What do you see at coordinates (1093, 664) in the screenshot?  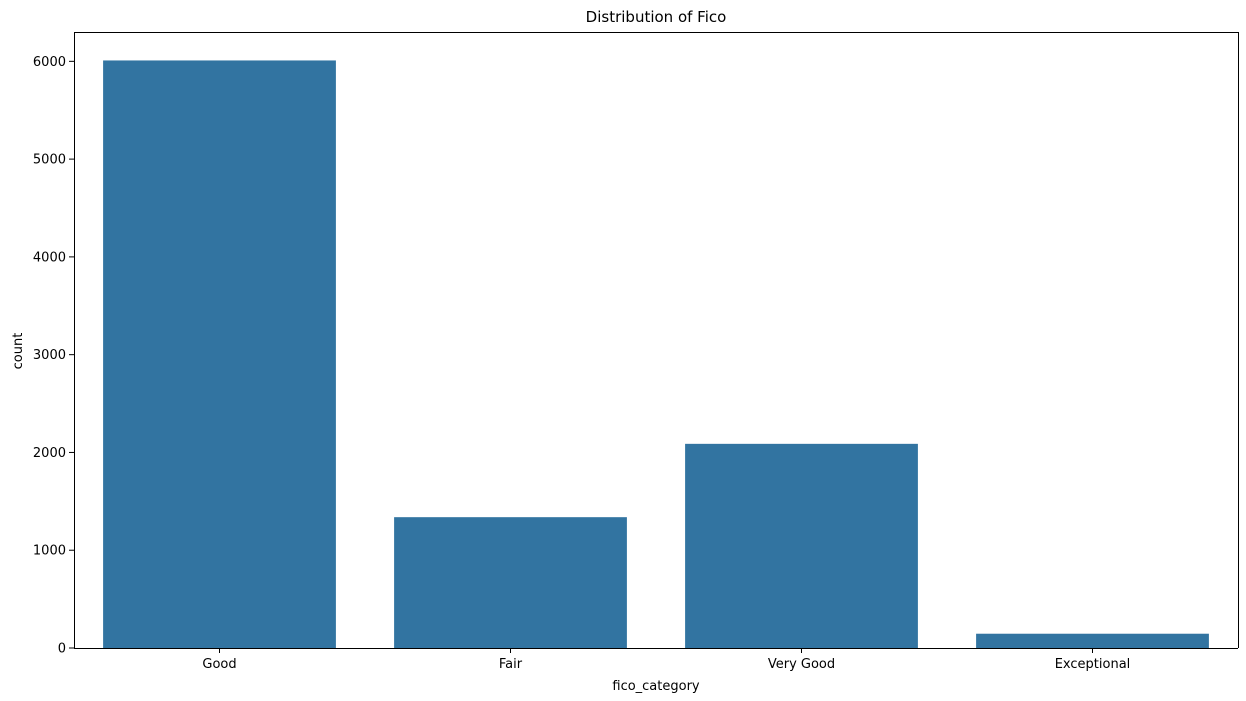 I see `x-tick-label: Exceptional` at bounding box center [1093, 664].